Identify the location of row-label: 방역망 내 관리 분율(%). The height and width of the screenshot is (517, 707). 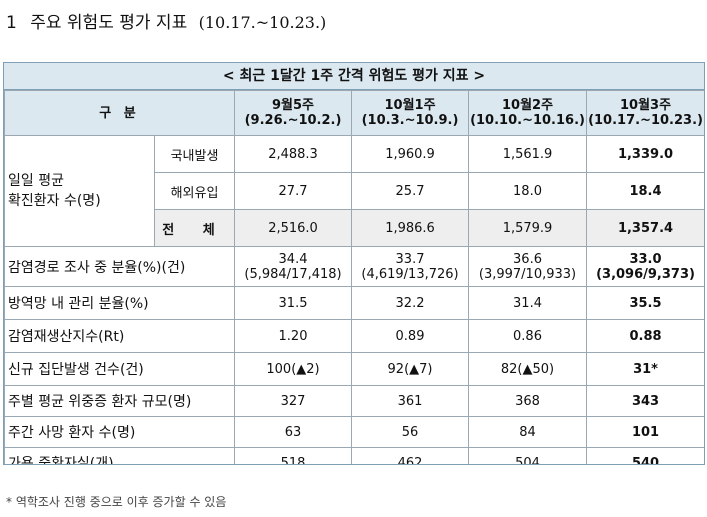
(120, 303).